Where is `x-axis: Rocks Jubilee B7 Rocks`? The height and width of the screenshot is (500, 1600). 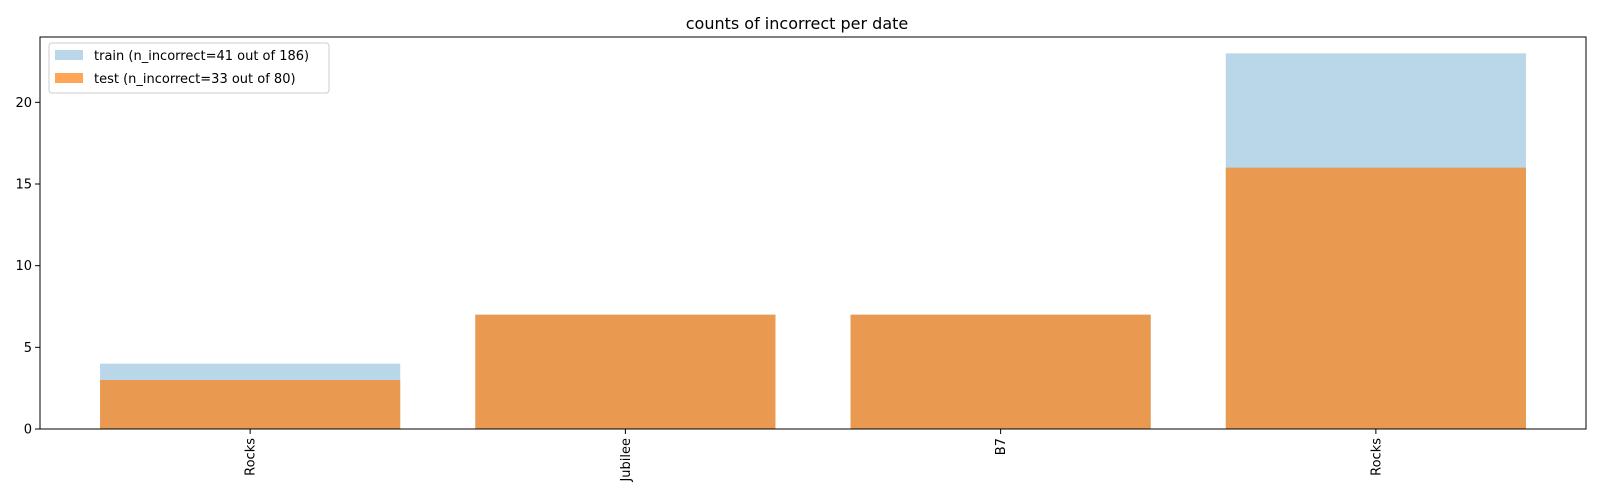 x-axis: Rocks Jubilee B7 Rocks is located at coordinates (814, 456).